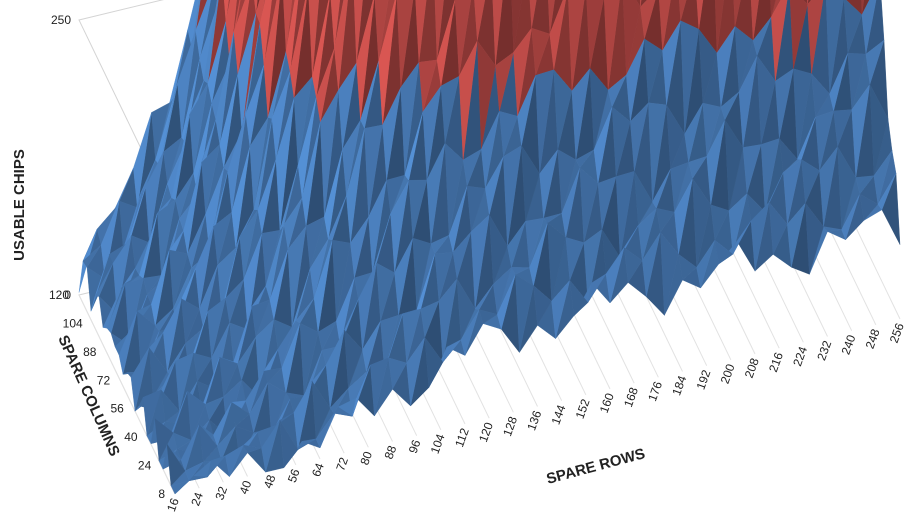 Image resolution: width=912 pixels, height=524 pixels. I want to click on x-tick-label: 168, so click(631, 397).